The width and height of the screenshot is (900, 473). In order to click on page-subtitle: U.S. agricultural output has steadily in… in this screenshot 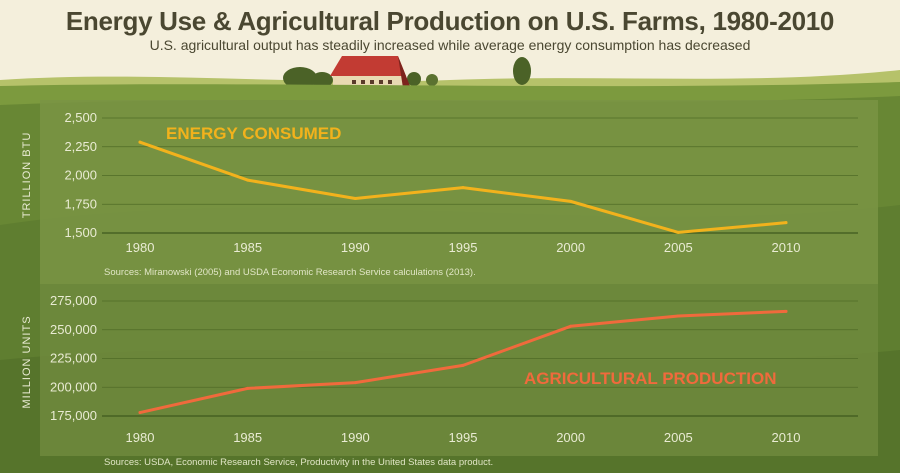, I will do `click(450, 45)`.